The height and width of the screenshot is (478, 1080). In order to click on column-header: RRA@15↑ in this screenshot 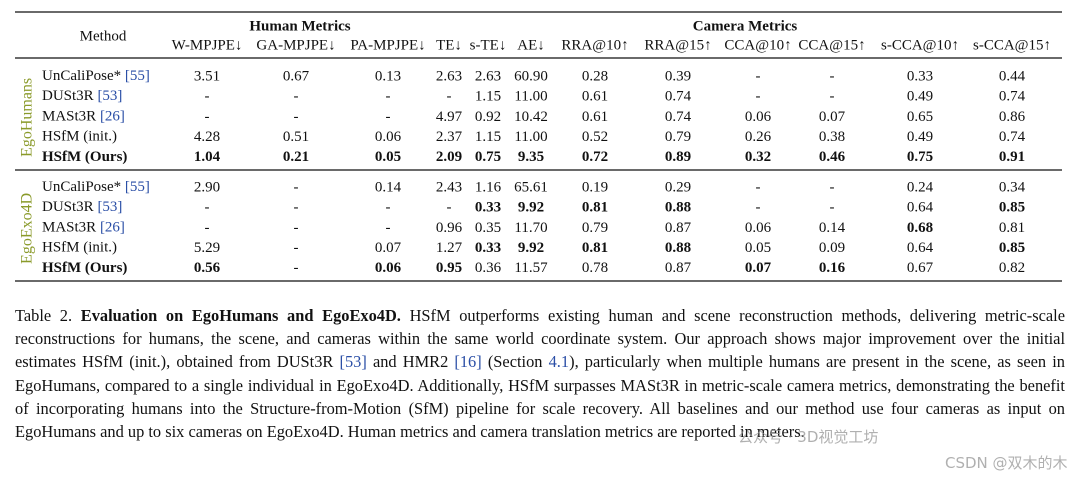, I will do `click(677, 45)`.